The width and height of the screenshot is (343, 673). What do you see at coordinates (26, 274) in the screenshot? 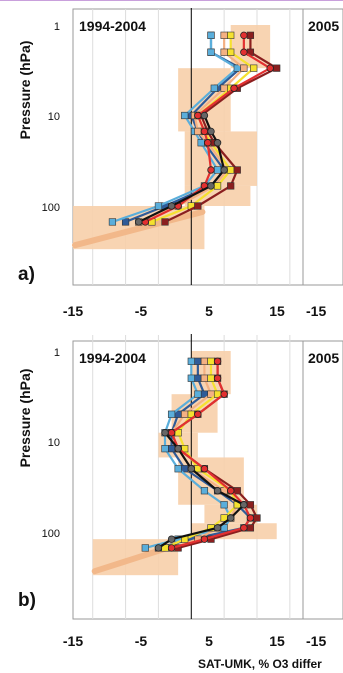
I see `panel-label: a)` at bounding box center [26, 274].